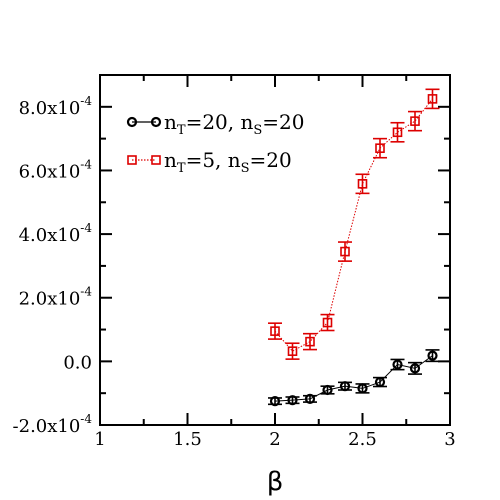 The image size is (500, 500). Describe the element at coordinates (99, 439) in the screenshot. I see `x-tick-label: 1` at that location.